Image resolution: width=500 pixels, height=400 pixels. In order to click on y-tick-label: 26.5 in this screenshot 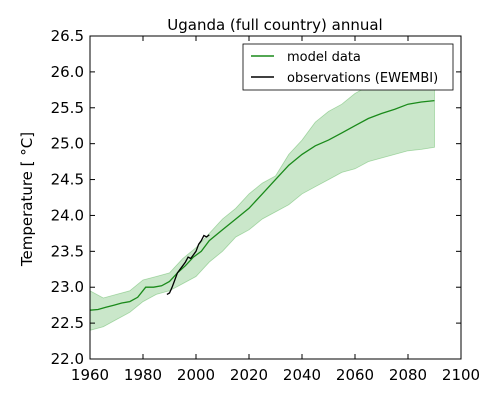, I will do `click(67, 36)`.